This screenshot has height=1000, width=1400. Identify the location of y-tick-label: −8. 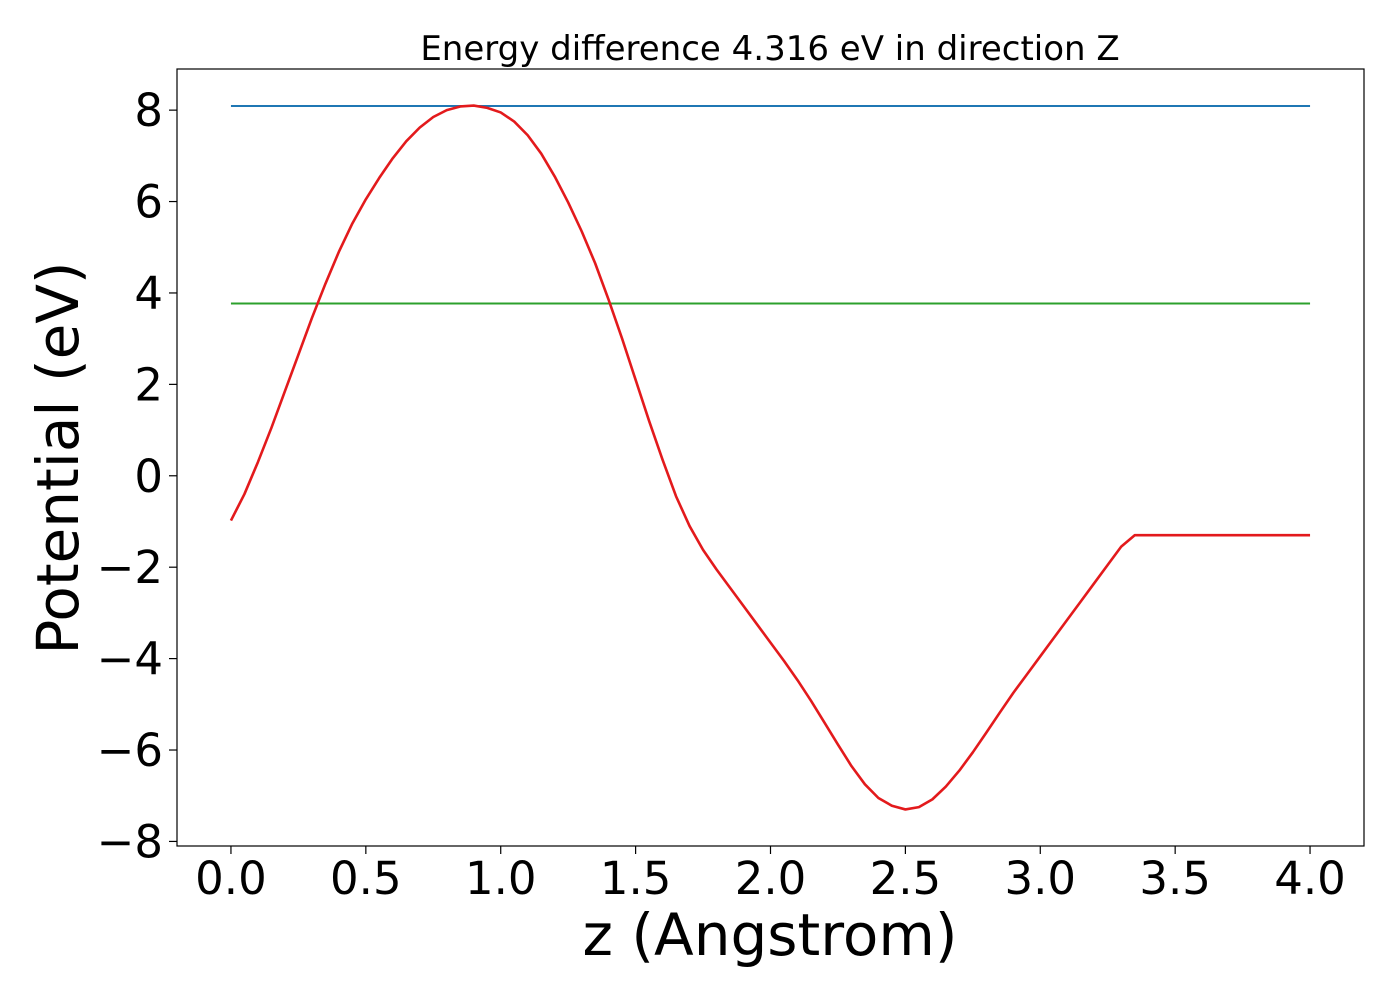
(130, 841).